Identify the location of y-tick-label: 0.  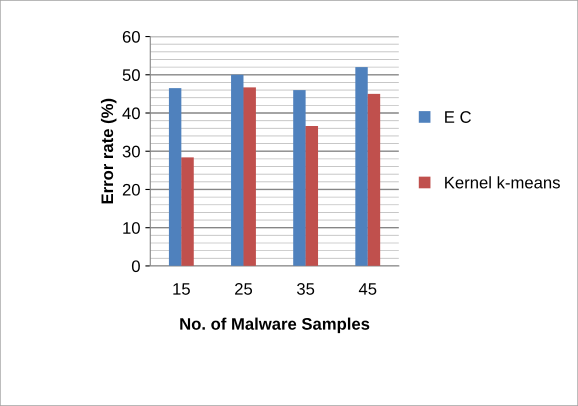
(136, 266).